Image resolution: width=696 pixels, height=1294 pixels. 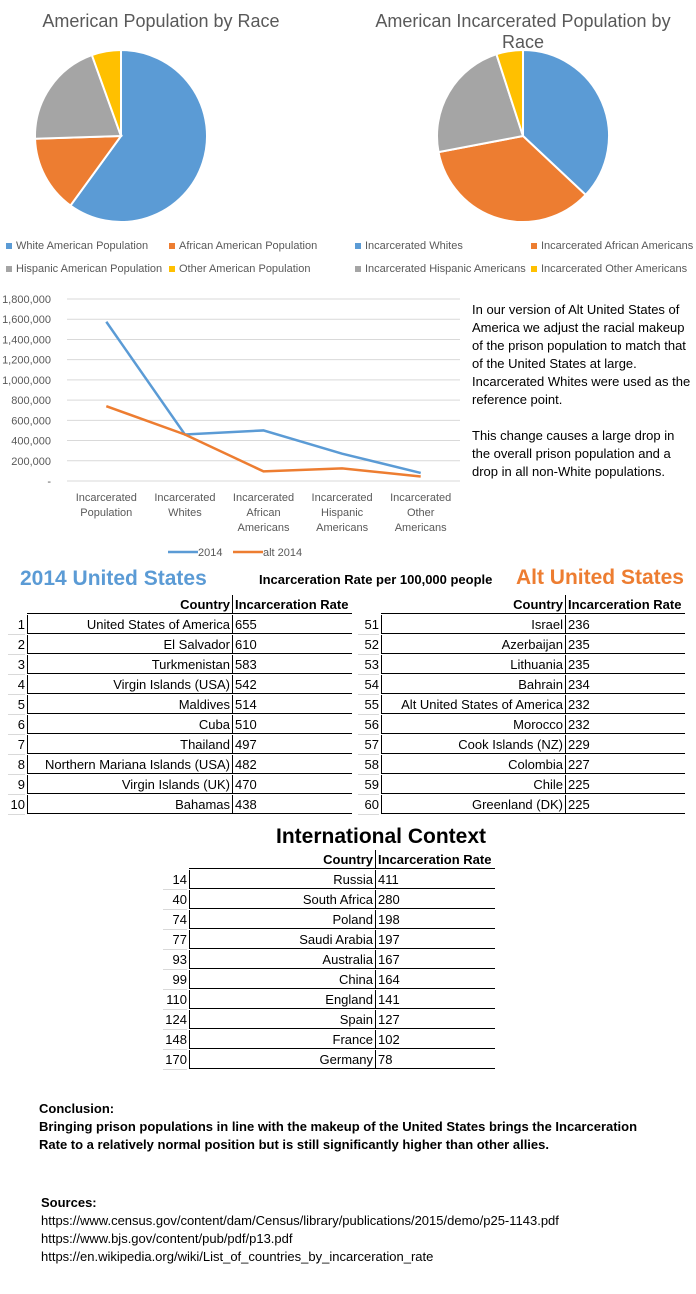 I want to click on country-cell: Alt United States of America, so click(x=473, y=704).